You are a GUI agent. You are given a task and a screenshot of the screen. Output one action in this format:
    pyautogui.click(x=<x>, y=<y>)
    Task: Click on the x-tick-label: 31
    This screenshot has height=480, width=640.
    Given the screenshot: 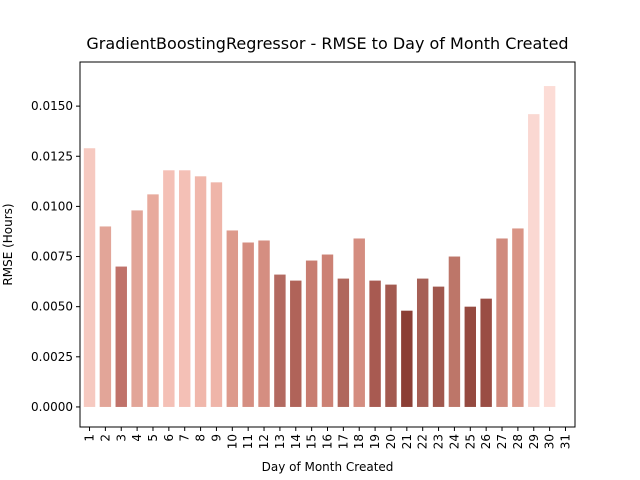 What is the action you would take?
    pyautogui.click(x=565, y=441)
    